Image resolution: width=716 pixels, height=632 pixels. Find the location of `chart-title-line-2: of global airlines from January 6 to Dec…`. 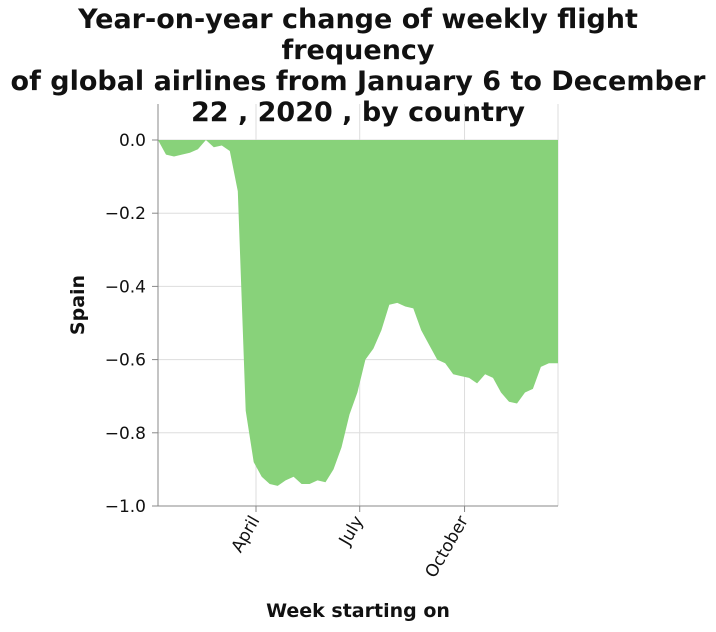

chart-title-line-2: of global airlines from January 6 to Dec… is located at coordinates (358, 81).